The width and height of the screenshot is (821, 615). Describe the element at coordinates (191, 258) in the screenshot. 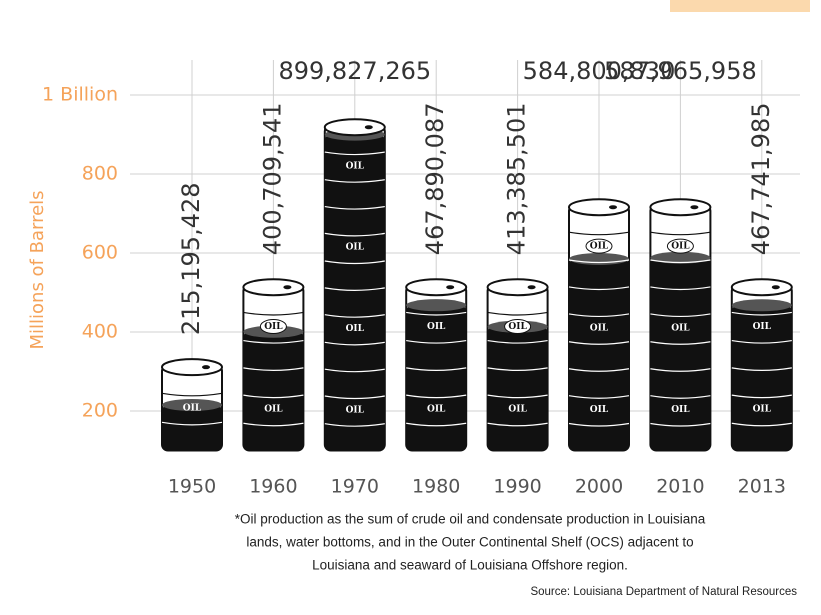

I see `value-label: 215,195,428` at that location.